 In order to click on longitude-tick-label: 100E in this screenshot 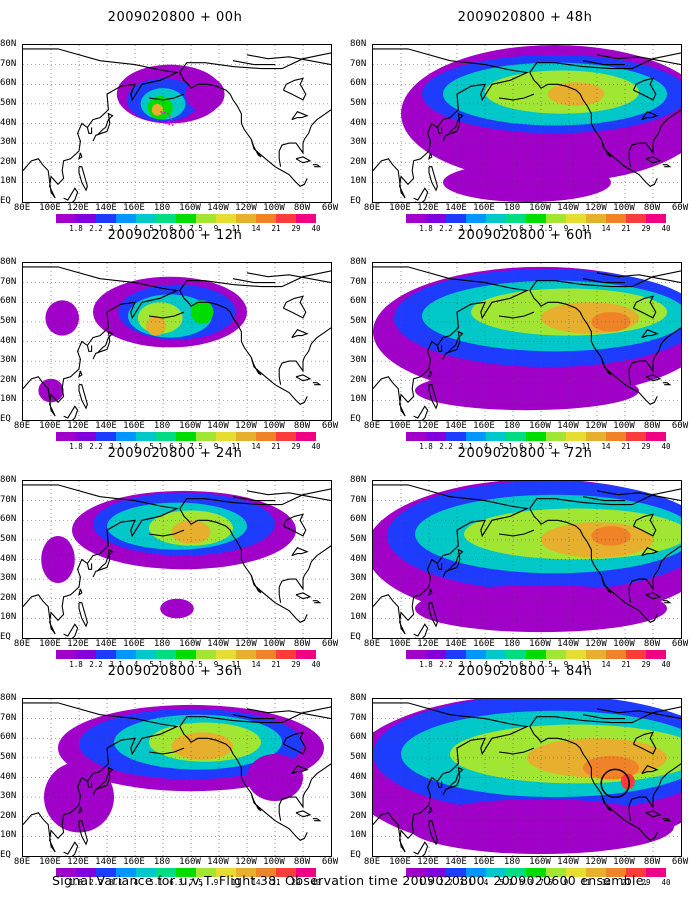, I will do `click(400, 208)`.